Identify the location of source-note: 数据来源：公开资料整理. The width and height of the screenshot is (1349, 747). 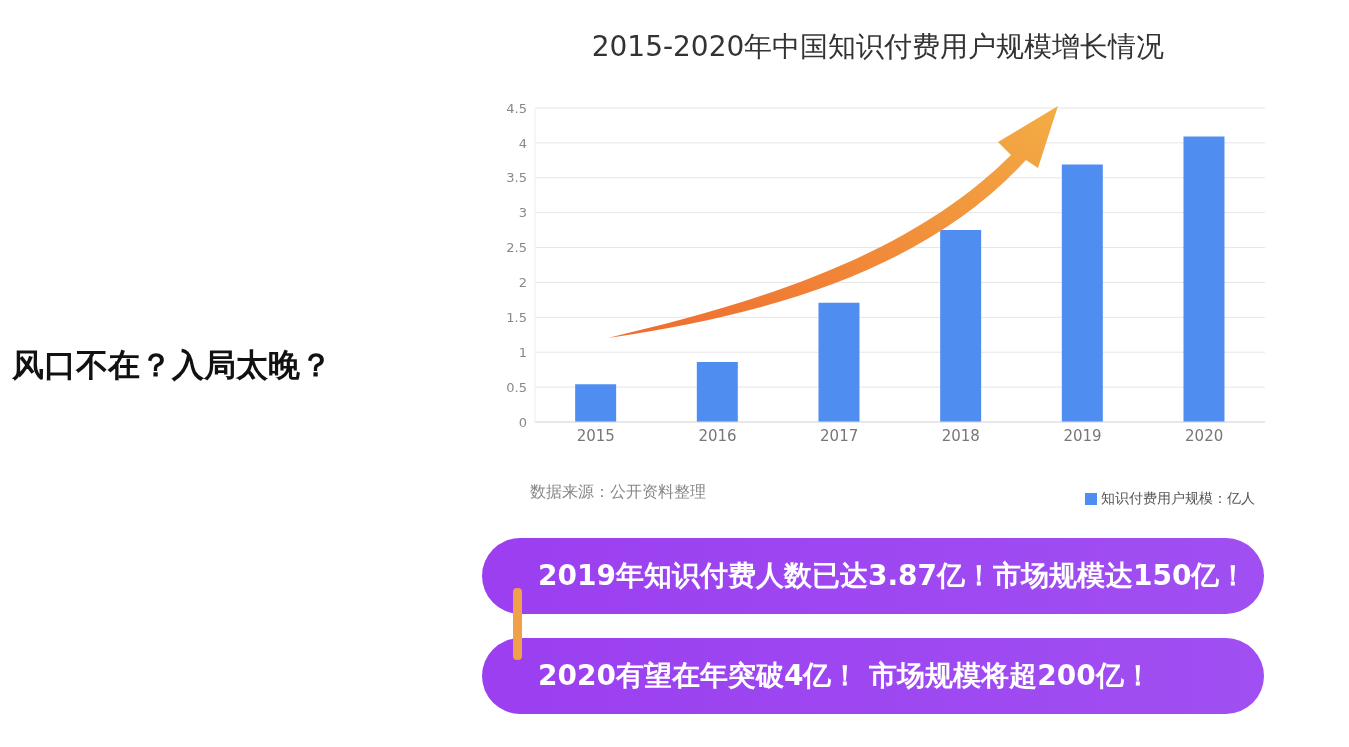
(618, 492).